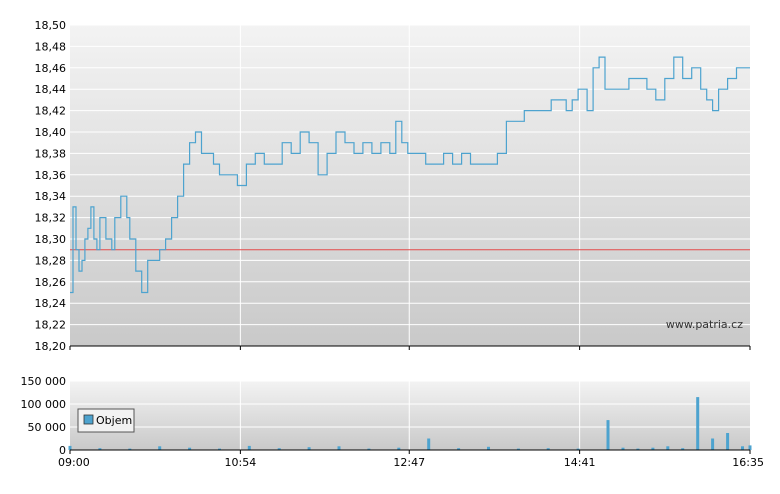 This screenshot has width=780, height=494. I want to click on price-y-tick-label: 18,24, so click(51, 303).